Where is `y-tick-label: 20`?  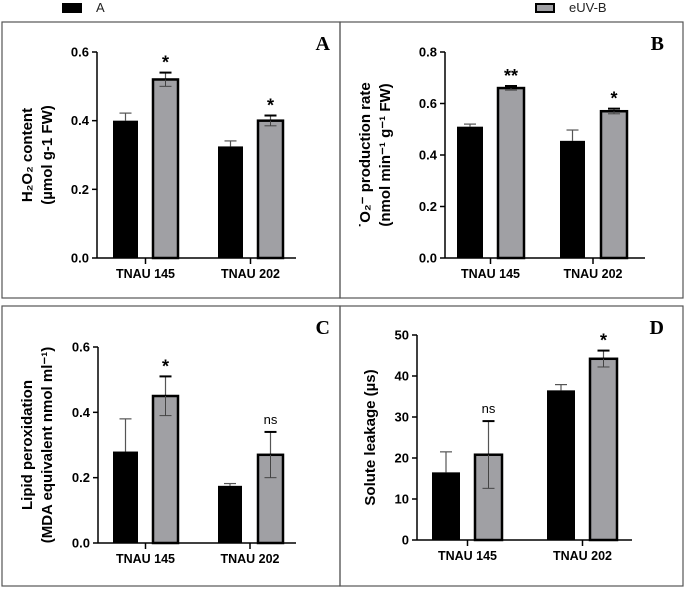
y-tick-label: 20 is located at coordinates (402, 458).